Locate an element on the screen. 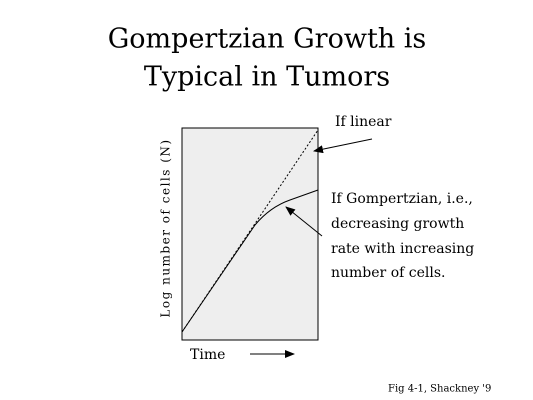  annotation-line: decreasing growth is located at coordinates (397, 224).